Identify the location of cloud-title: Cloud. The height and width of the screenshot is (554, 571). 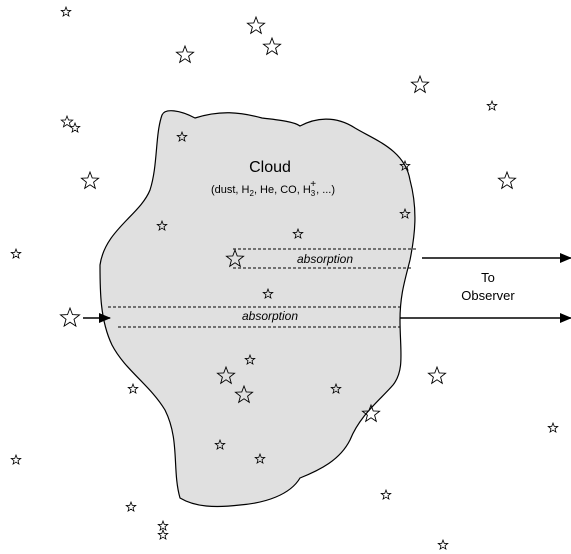
(270, 167).